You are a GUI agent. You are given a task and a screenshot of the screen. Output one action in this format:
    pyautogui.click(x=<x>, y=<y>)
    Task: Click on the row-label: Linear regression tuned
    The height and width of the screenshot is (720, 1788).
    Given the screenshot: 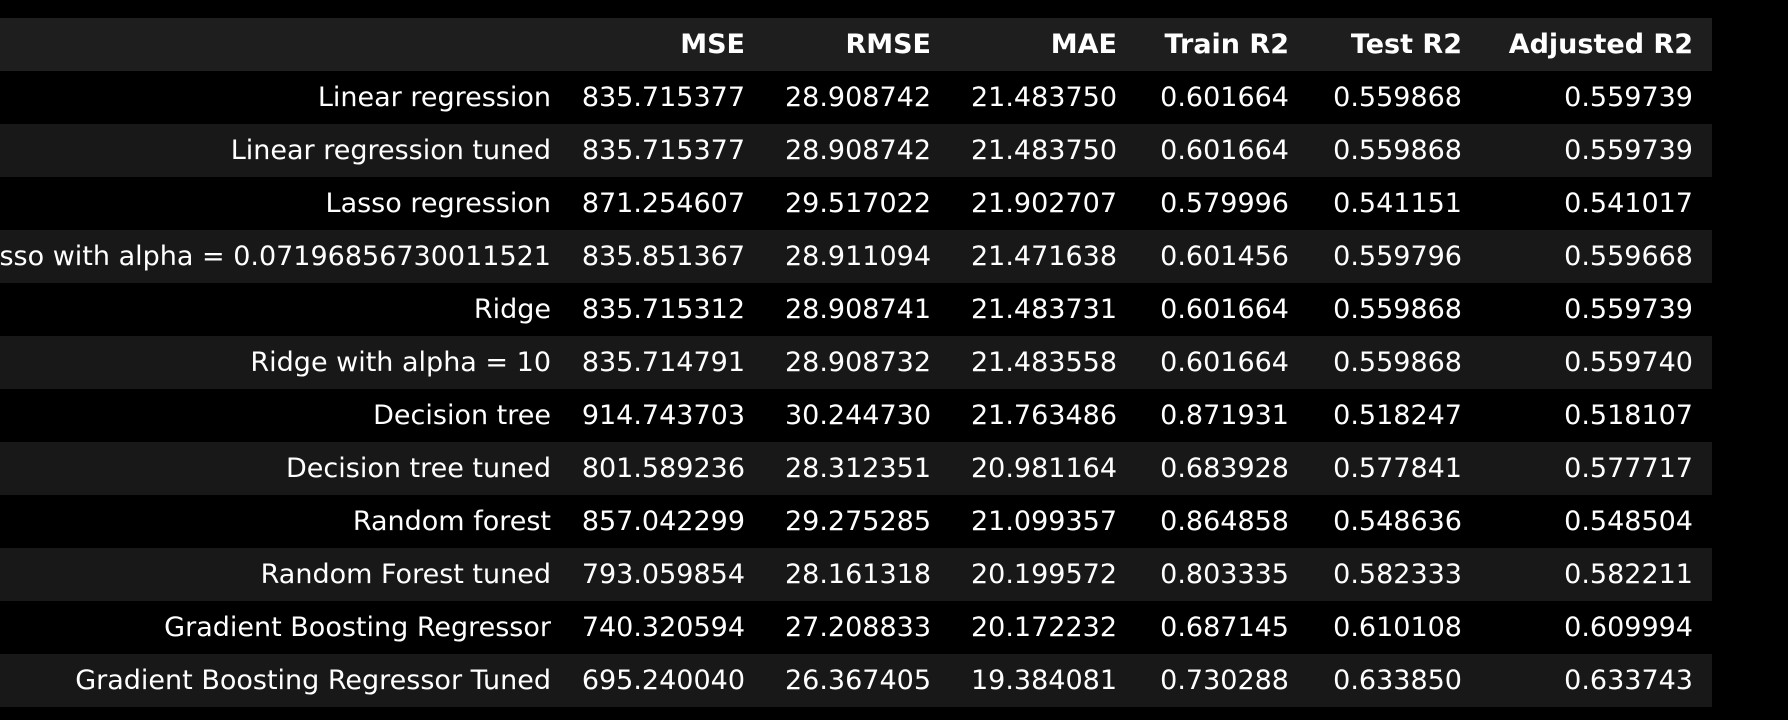 What is the action you would take?
    pyautogui.click(x=285, y=150)
    